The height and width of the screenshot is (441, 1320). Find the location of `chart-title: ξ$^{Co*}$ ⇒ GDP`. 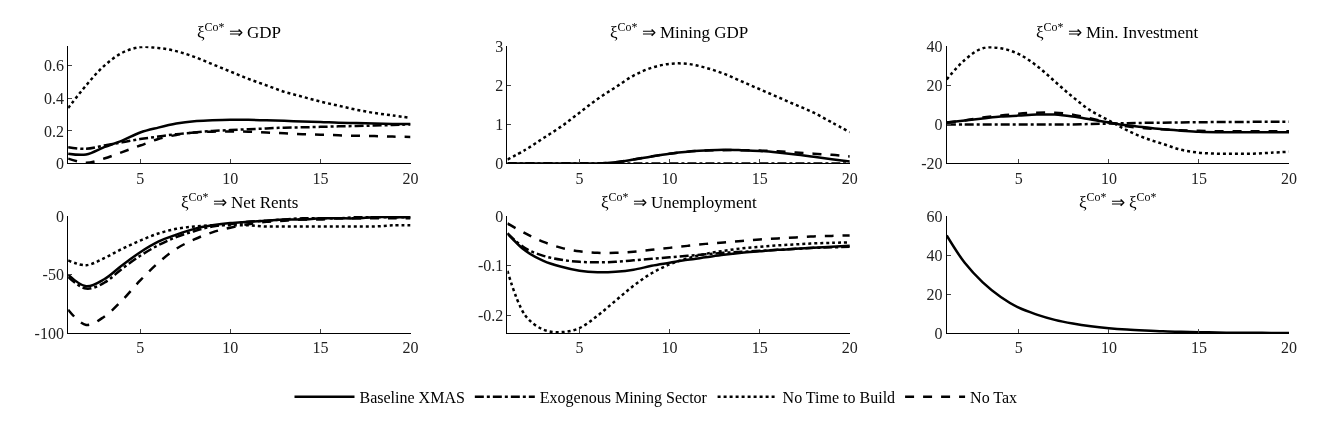

chart-title: ξ$^{Co*}$ ⇒ GDP is located at coordinates (239, 31).